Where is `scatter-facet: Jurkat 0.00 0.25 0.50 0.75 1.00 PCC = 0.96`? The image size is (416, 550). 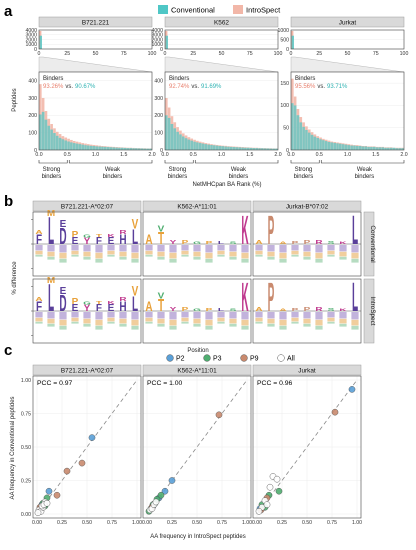 scatter-facet: Jurkat 0.00 0.25 0.50 0.75 1.00 PCC = 0.96 is located at coordinates (307, 445).